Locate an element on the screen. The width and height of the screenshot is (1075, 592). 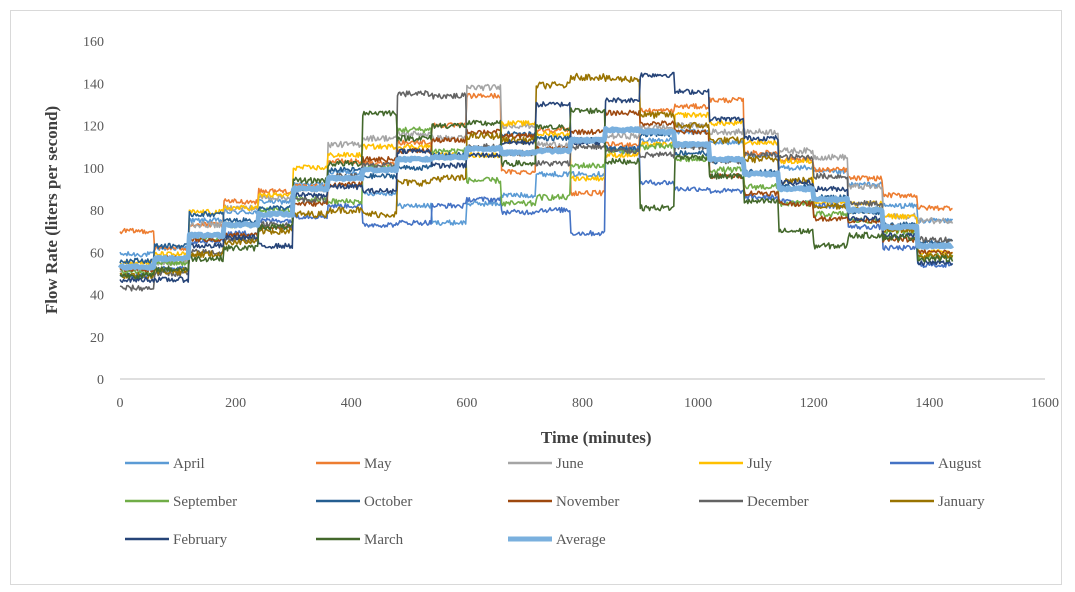
legend-label: February is located at coordinates (200, 540).